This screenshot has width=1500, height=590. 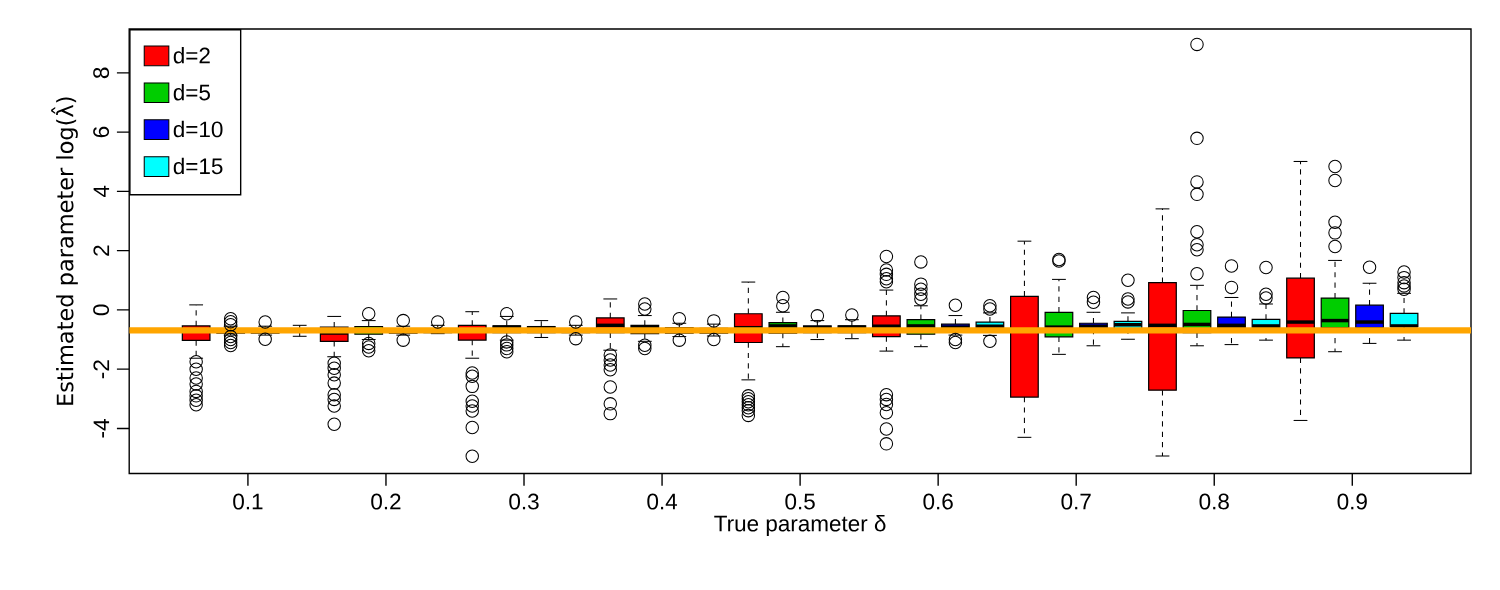 I want to click on y-tick-label: 8, so click(x=101, y=73).